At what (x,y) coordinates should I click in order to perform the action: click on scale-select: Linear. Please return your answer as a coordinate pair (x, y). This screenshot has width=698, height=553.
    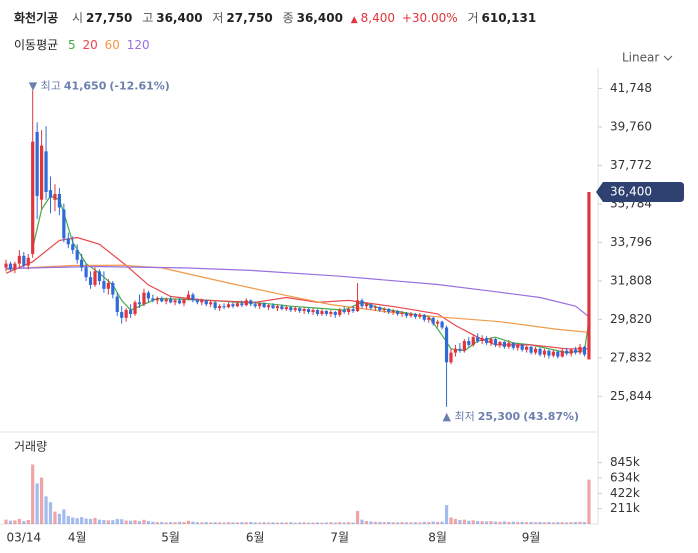
    Looking at the image, I should click on (640, 58).